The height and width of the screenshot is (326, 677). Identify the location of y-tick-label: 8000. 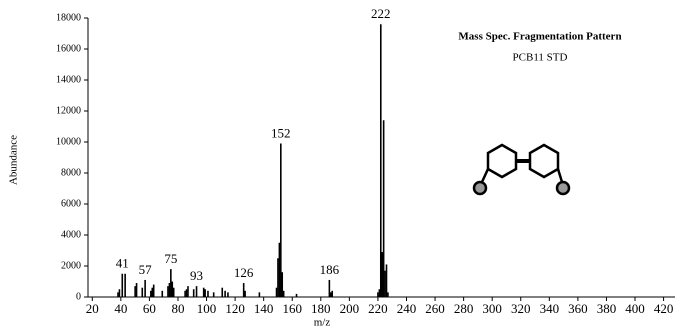
(71, 172).